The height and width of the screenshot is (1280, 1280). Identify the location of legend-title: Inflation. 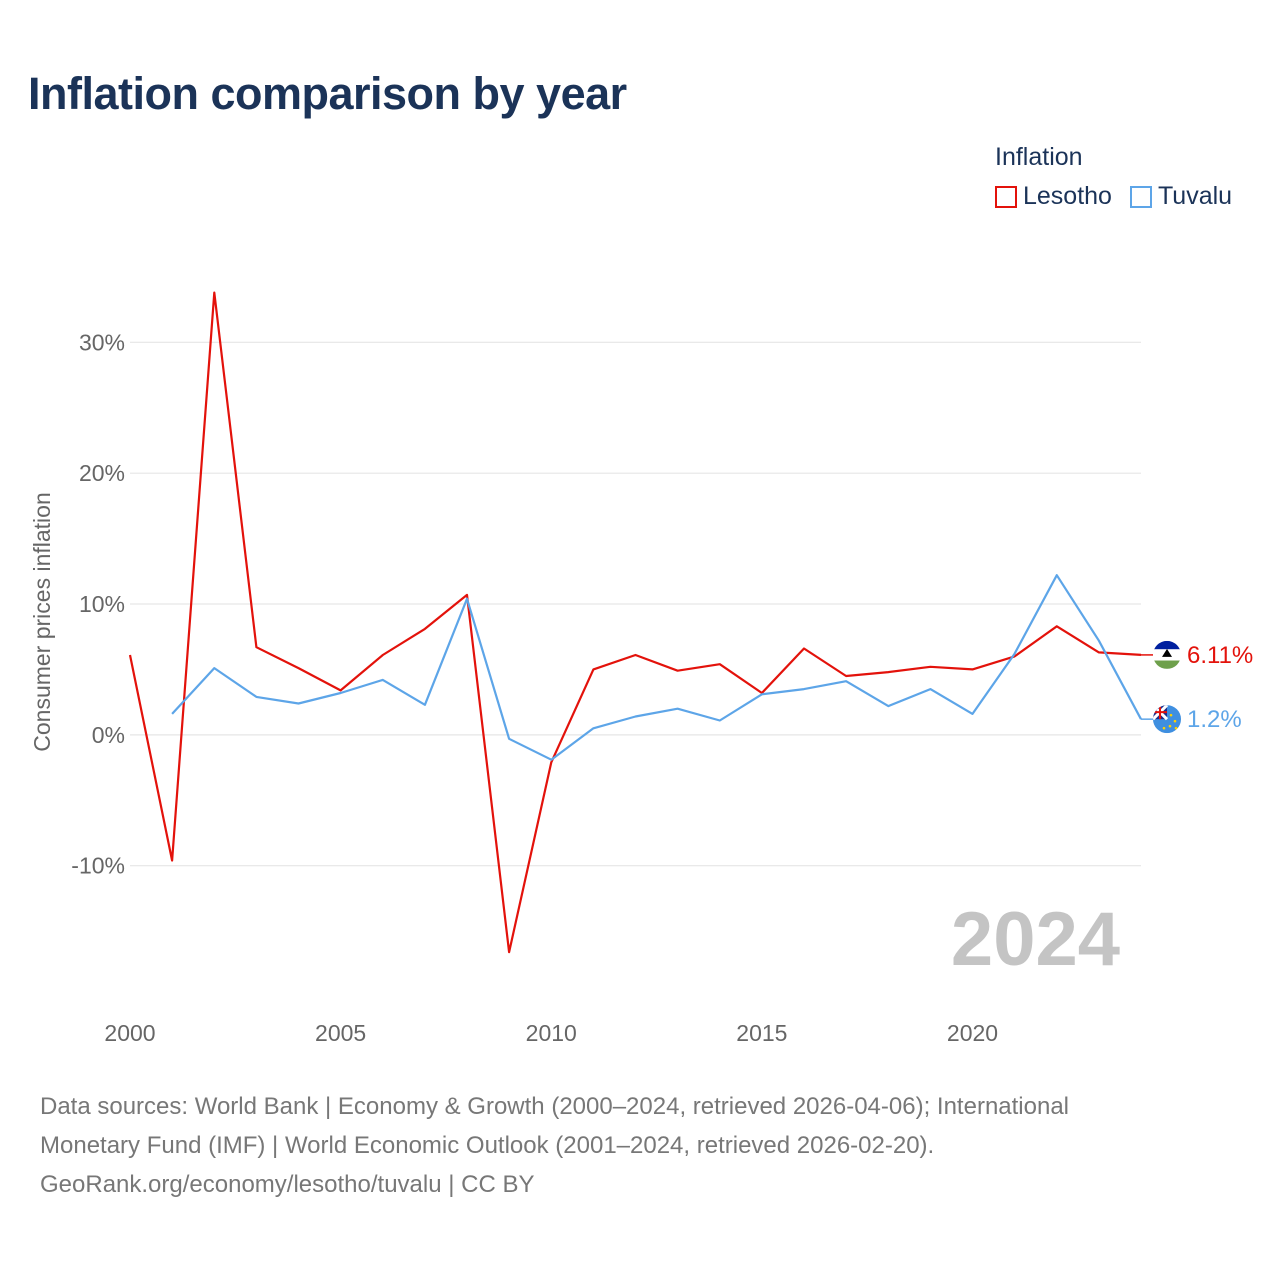
(1039, 157).